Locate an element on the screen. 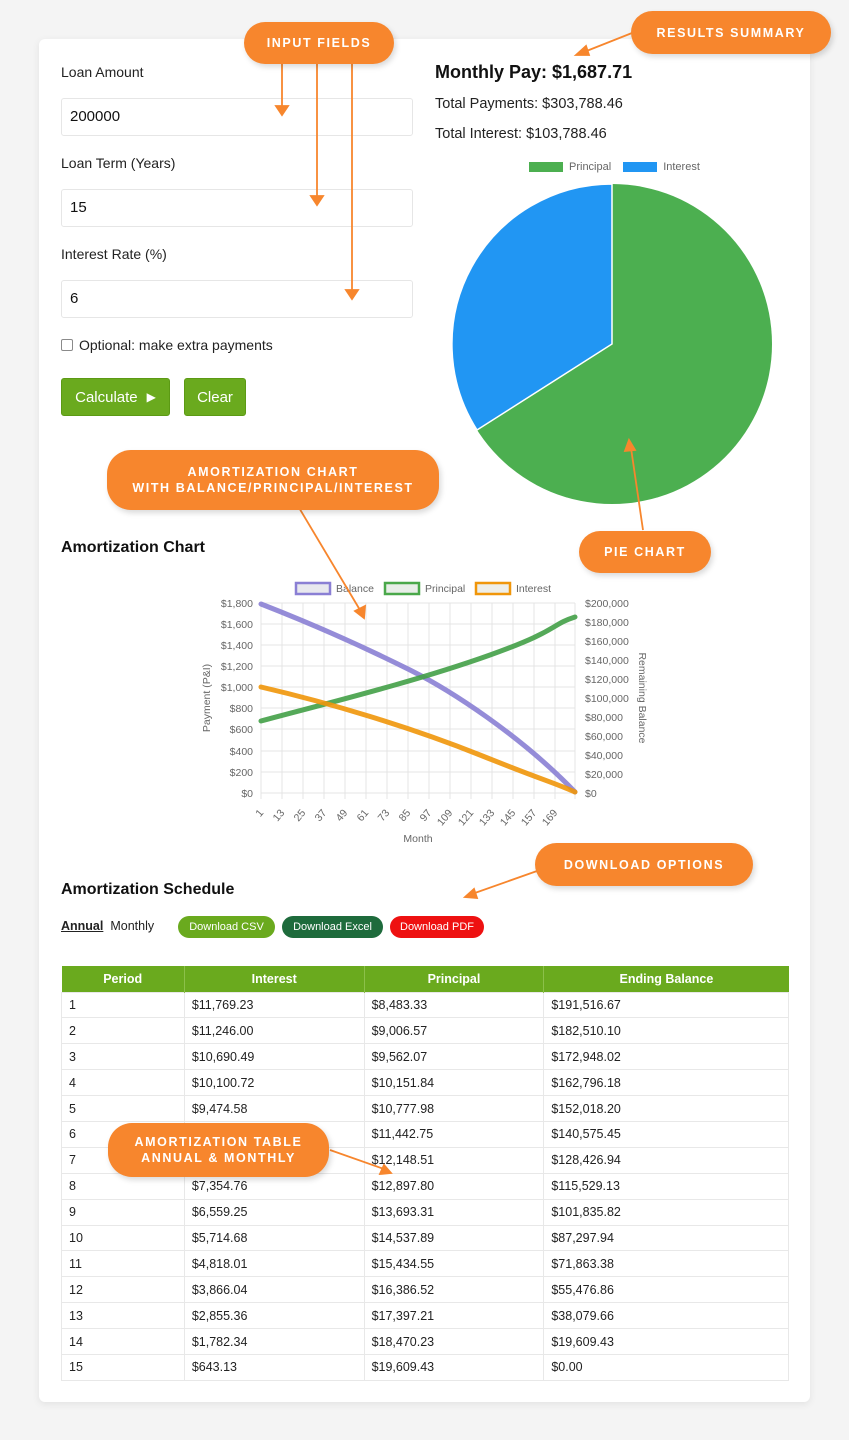 This screenshot has width=849, height=1440. cell-period: 8 is located at coordinates (123, 1186).